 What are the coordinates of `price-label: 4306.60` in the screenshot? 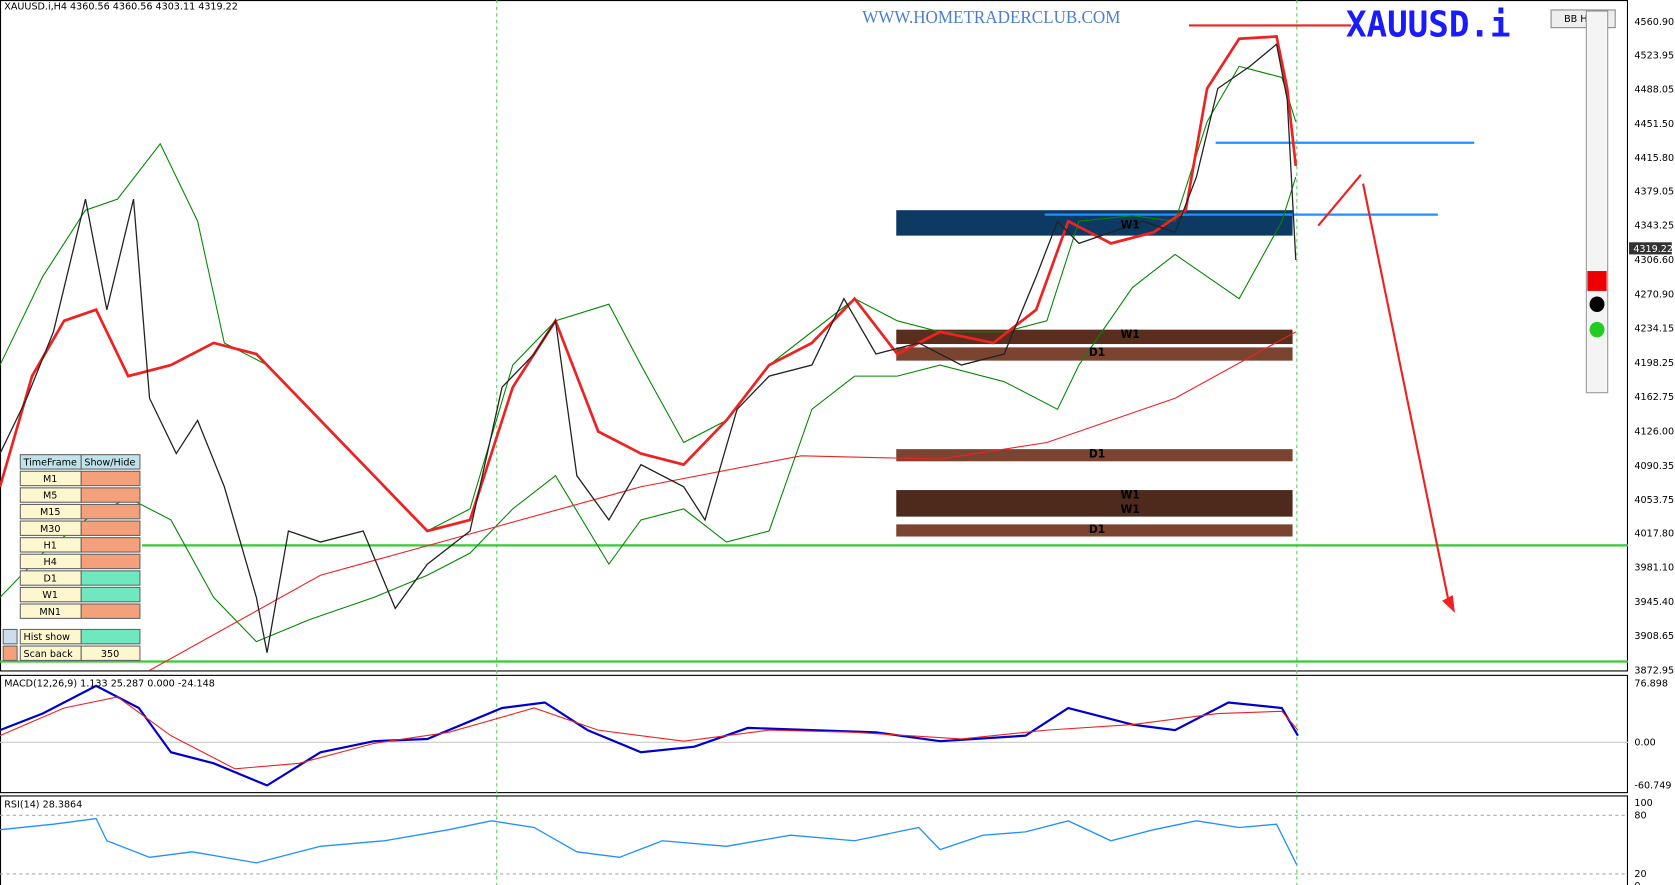 It's located at (1654, 260).